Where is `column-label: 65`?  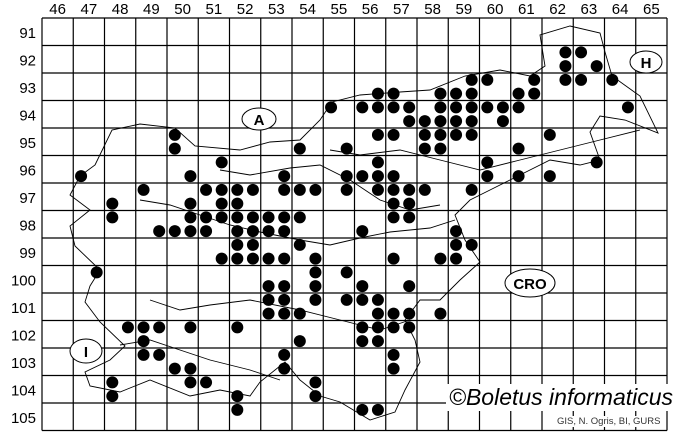 column-label: 65 is located at coordinates (651, 9).